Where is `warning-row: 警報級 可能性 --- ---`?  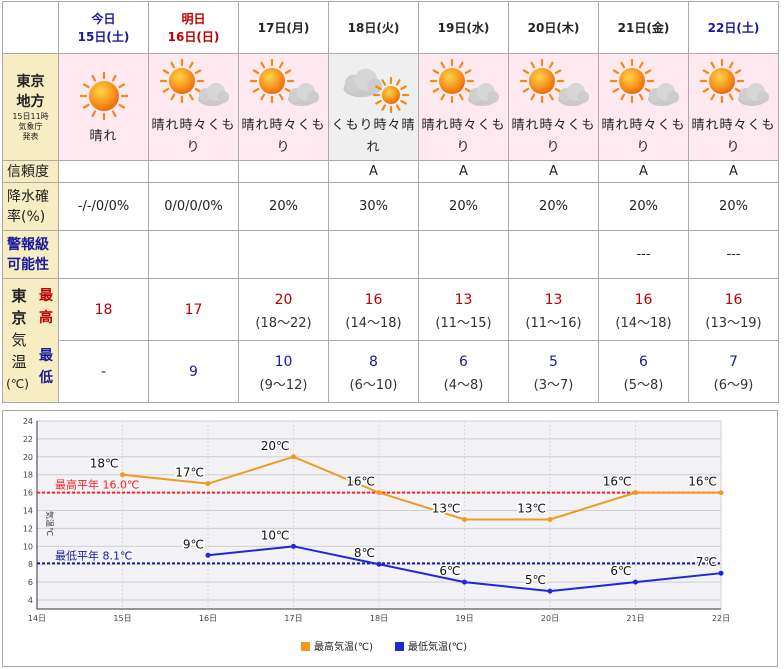 warning-row: 警報級 可能性 --- --- is located at coordinates (390, 254).